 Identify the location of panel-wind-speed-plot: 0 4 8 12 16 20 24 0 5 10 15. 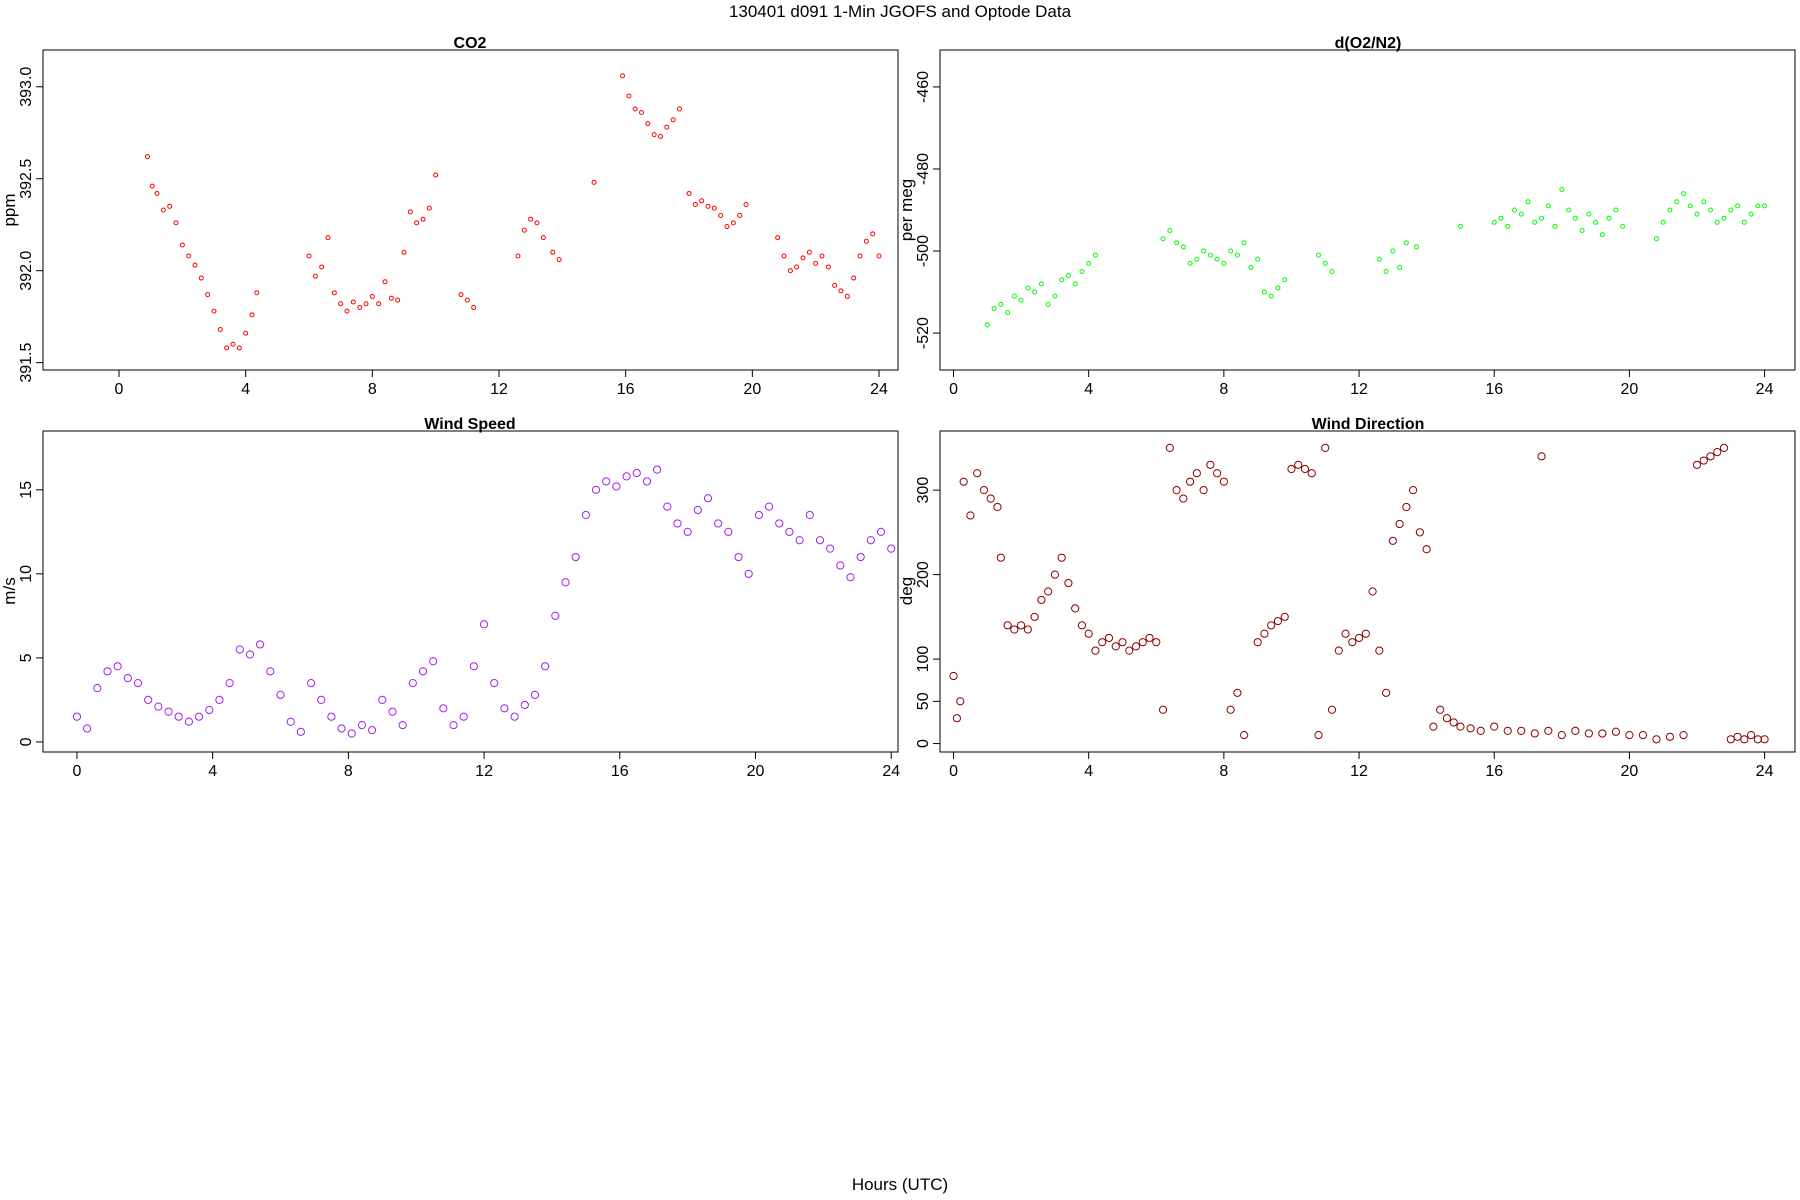
(459, 622).